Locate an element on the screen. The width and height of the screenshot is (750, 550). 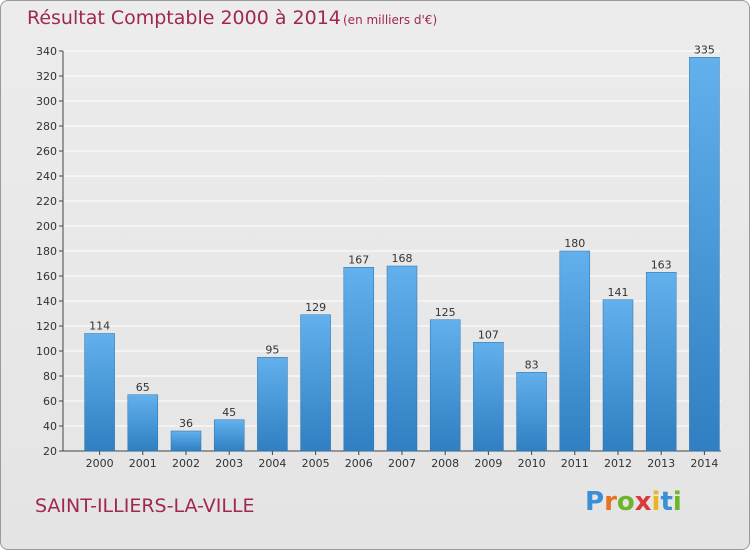
value-label: 65 is located at coordinates (143, 387).